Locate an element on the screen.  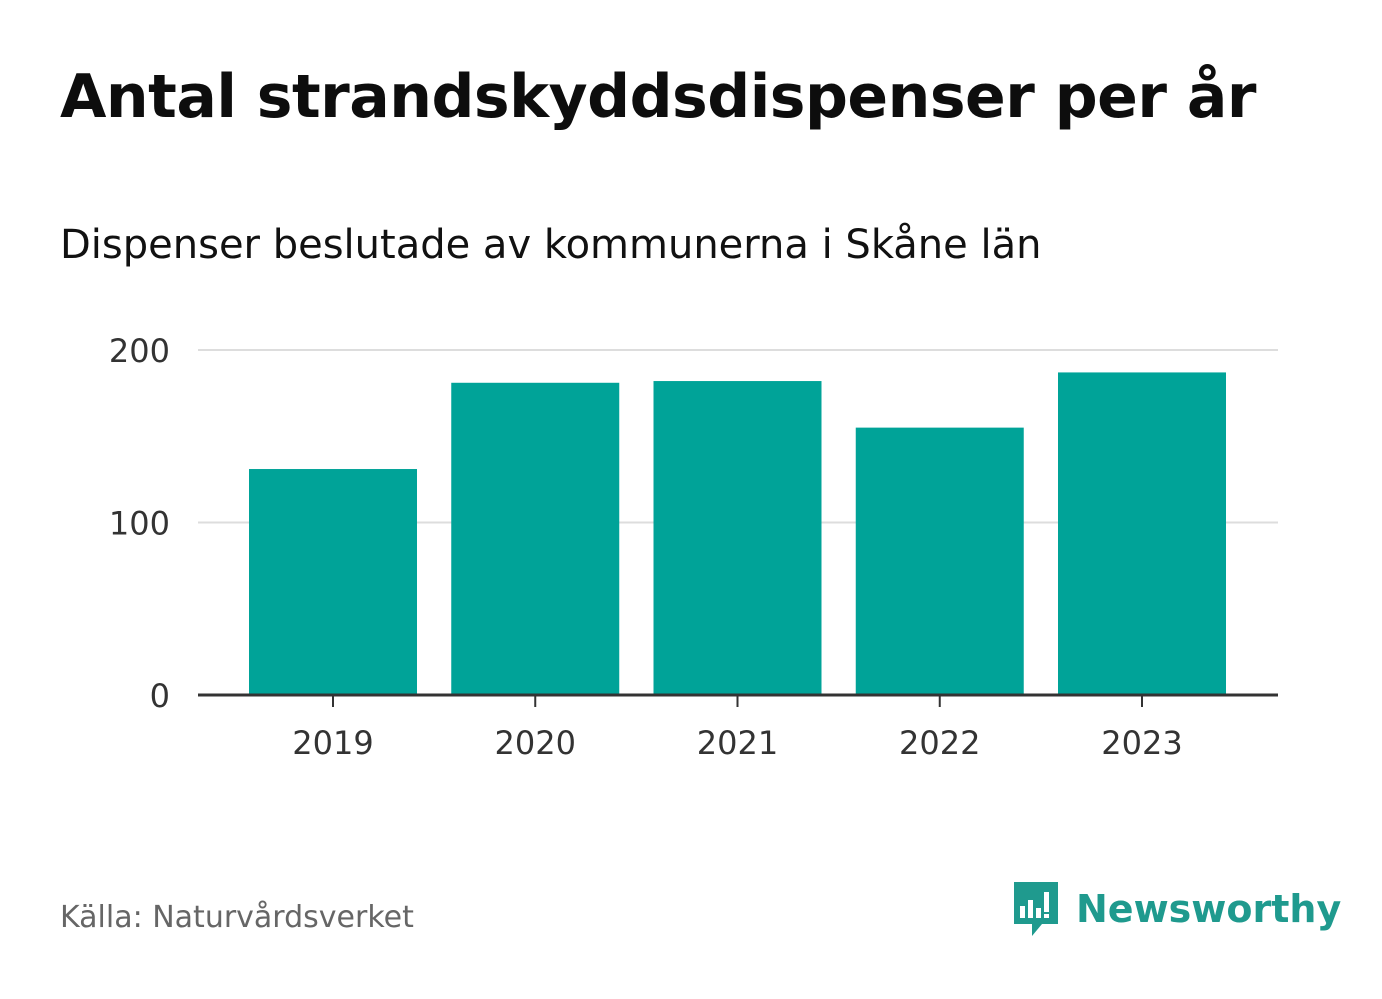
newsworthy-bar-chart-icon is located at coordinates (1036, 909).